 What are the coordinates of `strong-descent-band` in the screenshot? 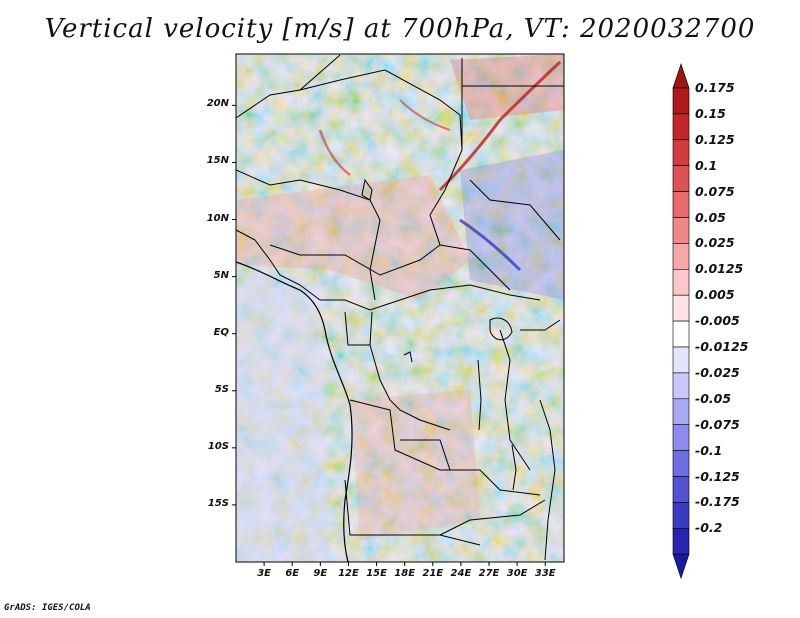 It's located at (490, 245).